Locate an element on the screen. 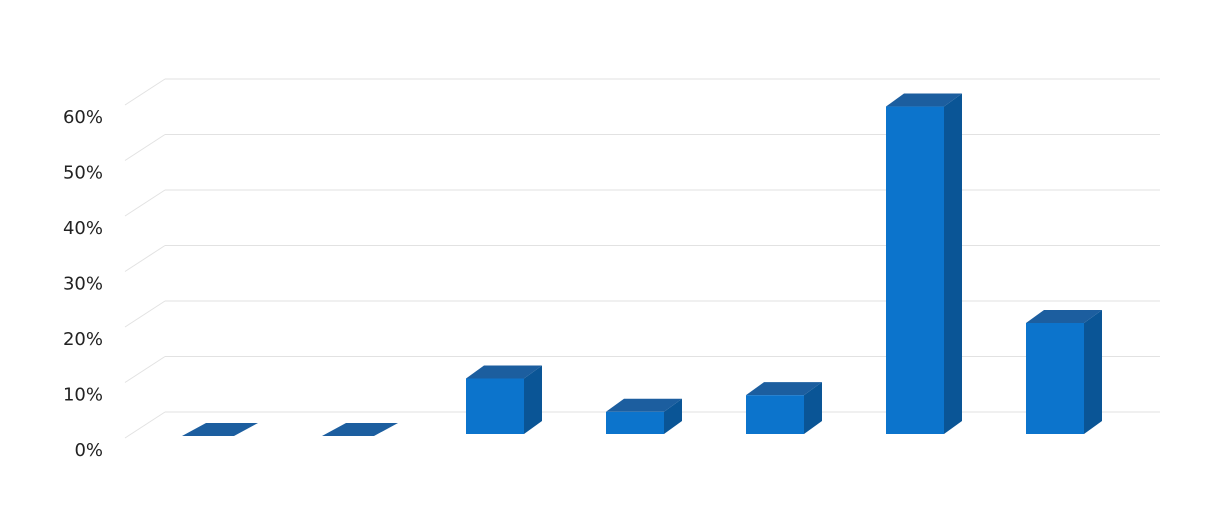 The width and height of the screenshot is (1216, 528). y-axis-ticks: 0% 10% 20% 30% 40% 50% 60% is located at coordinates (83, 284).